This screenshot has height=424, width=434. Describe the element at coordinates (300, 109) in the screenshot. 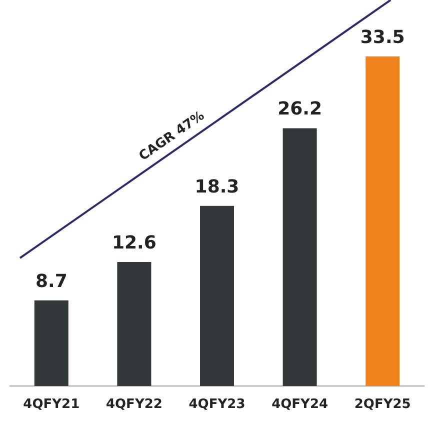

I see `data-label: 26.2` at that location.